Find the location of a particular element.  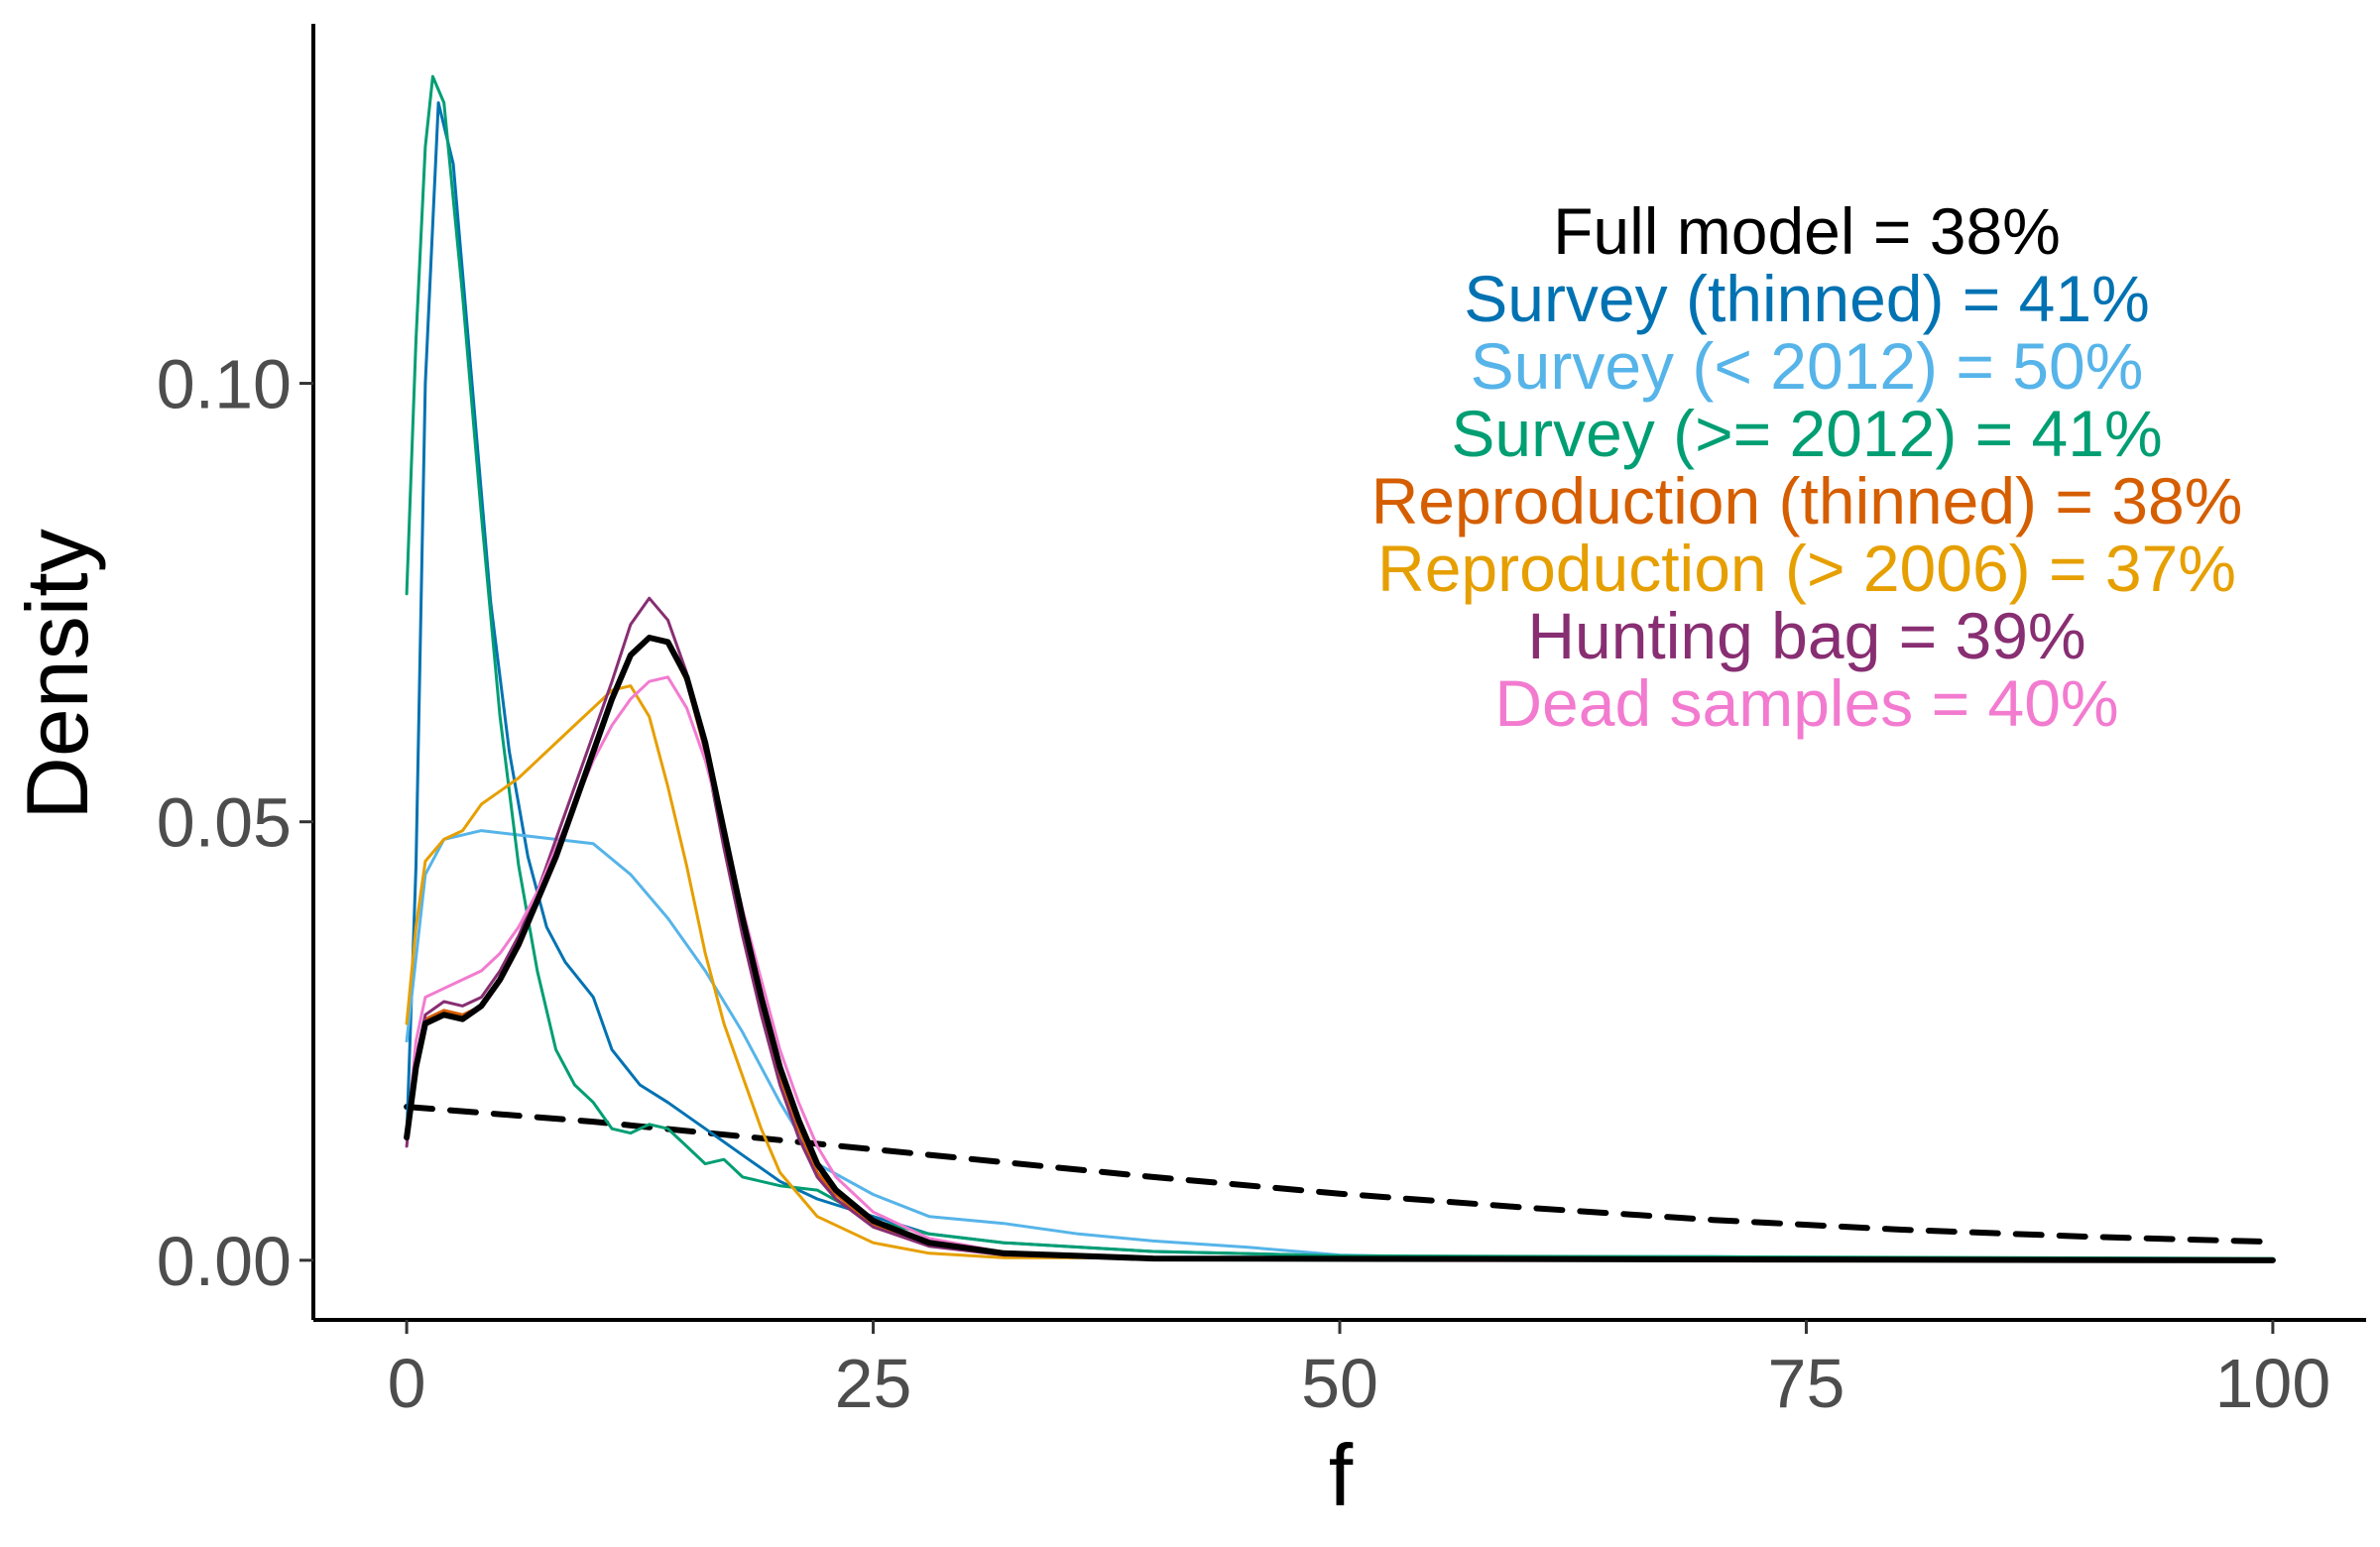

annotation-line: Survey (thinned) = 41% is located at coordinates (1807, 298).